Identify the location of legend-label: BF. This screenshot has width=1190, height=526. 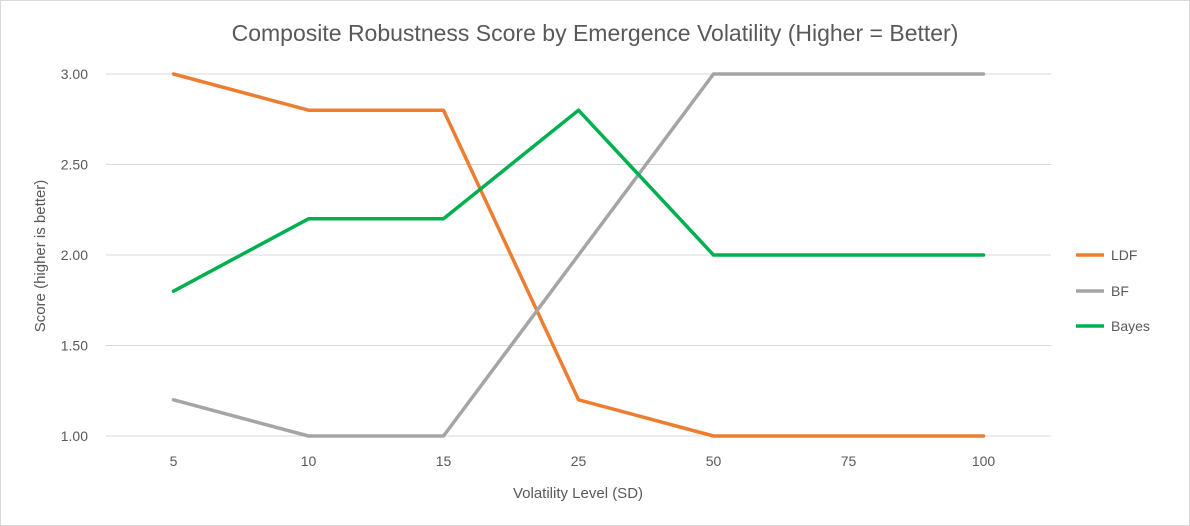
(1120, 291).